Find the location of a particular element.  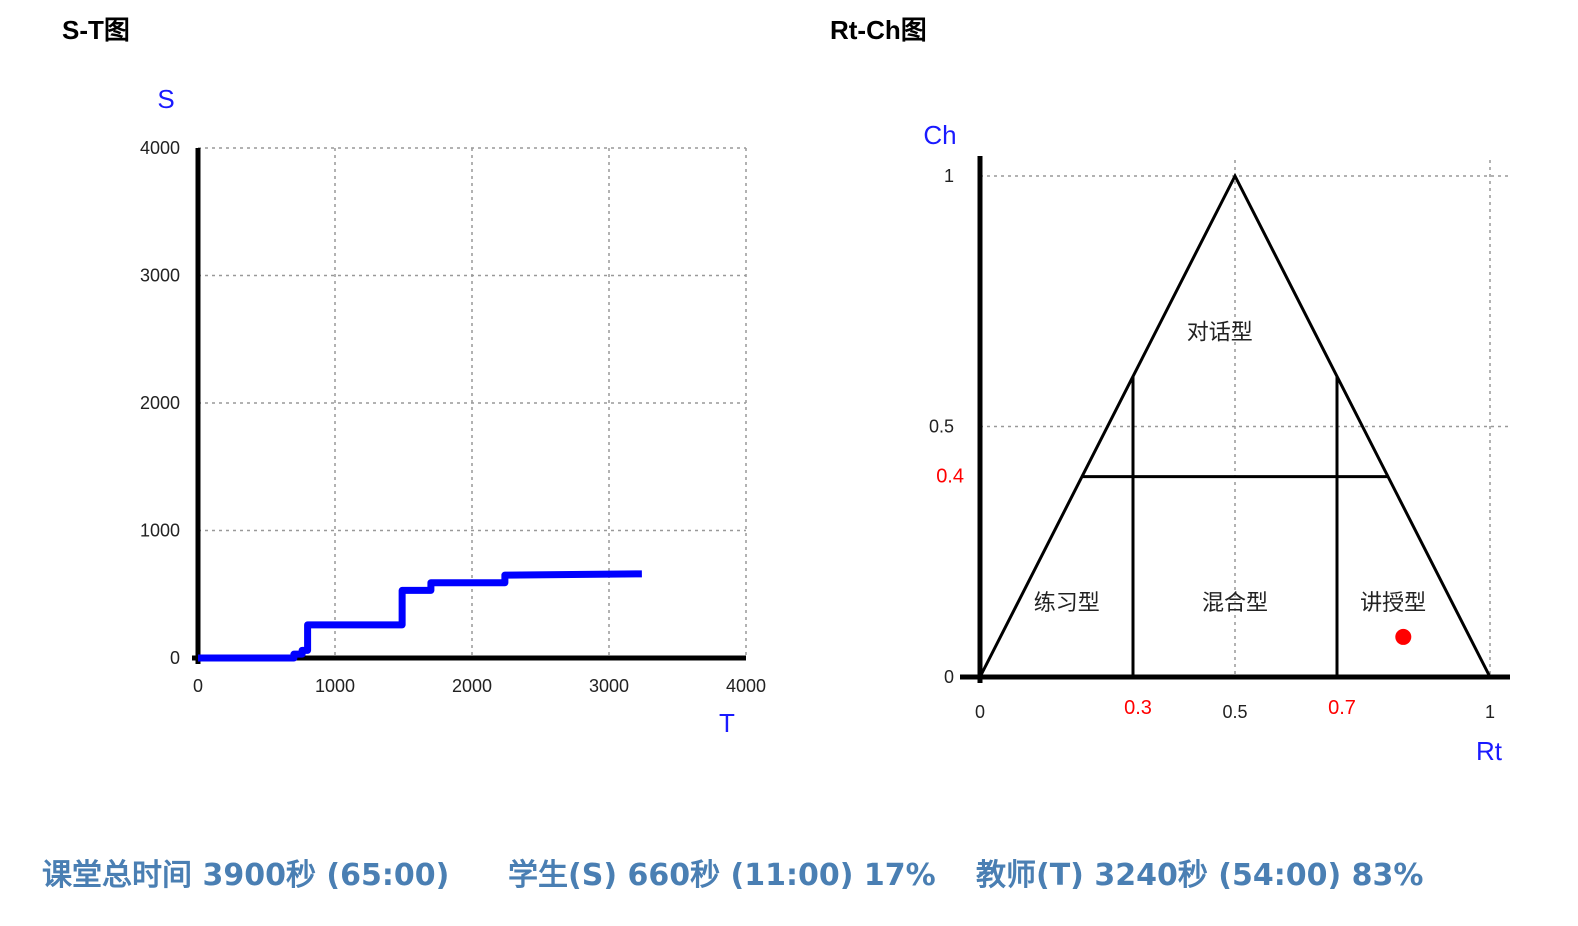

st-x-axis-label: T is located at coordinates (727, 723).